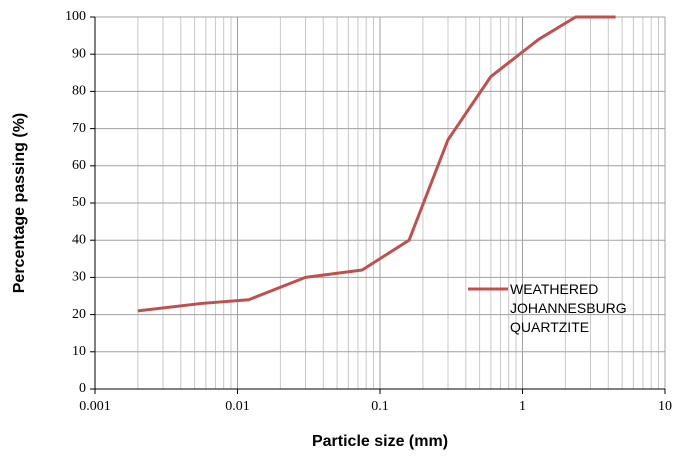  Describe the element at coordinates (522, 406) in the screenshot. I see `x-tick-label: 1` at that location.